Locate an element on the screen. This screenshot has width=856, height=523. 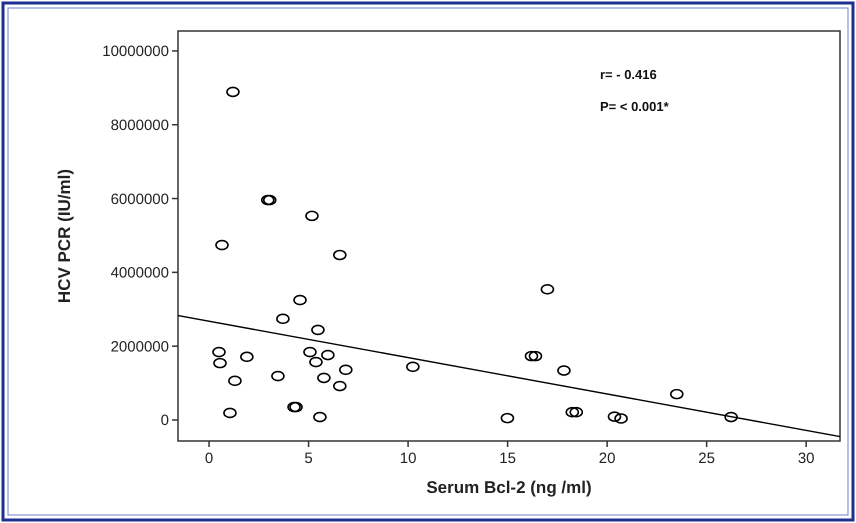
annotation: P= < 0.001* is located at coordinates (635, 106).